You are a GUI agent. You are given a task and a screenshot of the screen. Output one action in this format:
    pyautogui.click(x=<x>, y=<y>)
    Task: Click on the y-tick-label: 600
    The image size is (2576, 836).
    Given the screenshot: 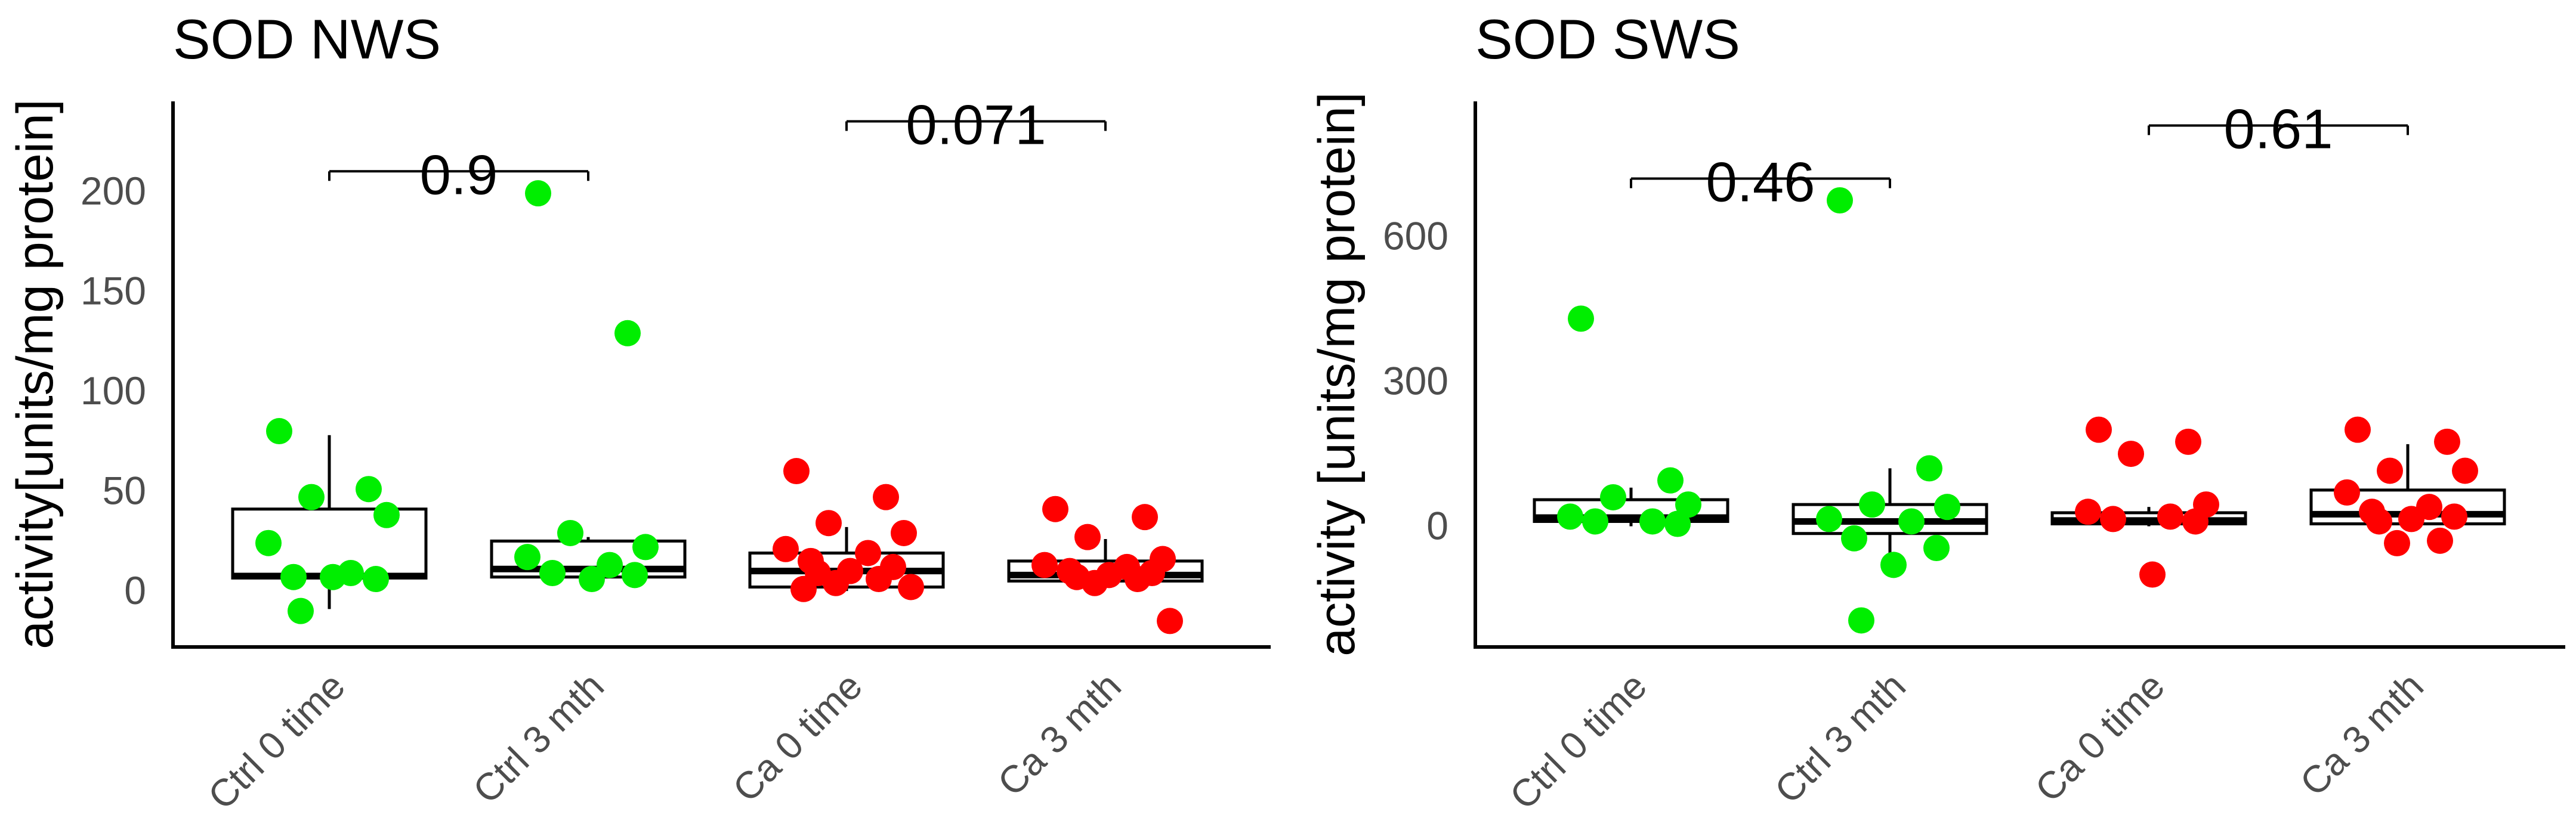 What is the action you would take?
    pyautogui.click(x=1415, y=236)
    